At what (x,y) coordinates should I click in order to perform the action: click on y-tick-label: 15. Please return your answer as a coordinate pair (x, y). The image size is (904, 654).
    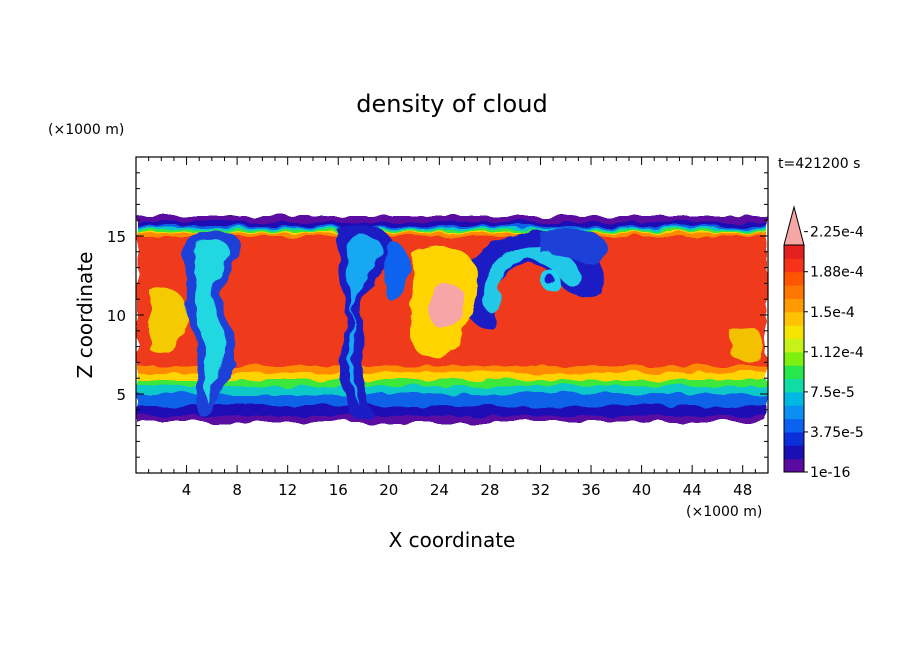
    Looking at the image, I should click on (116, 237).